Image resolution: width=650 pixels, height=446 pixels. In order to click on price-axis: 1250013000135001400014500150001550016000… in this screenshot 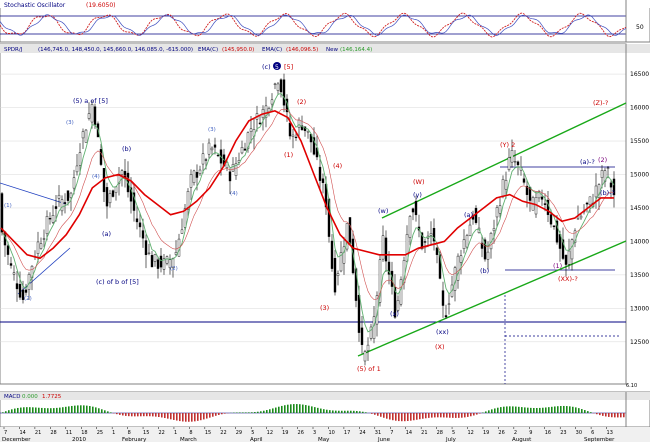, I will do `click(639, 208)`.